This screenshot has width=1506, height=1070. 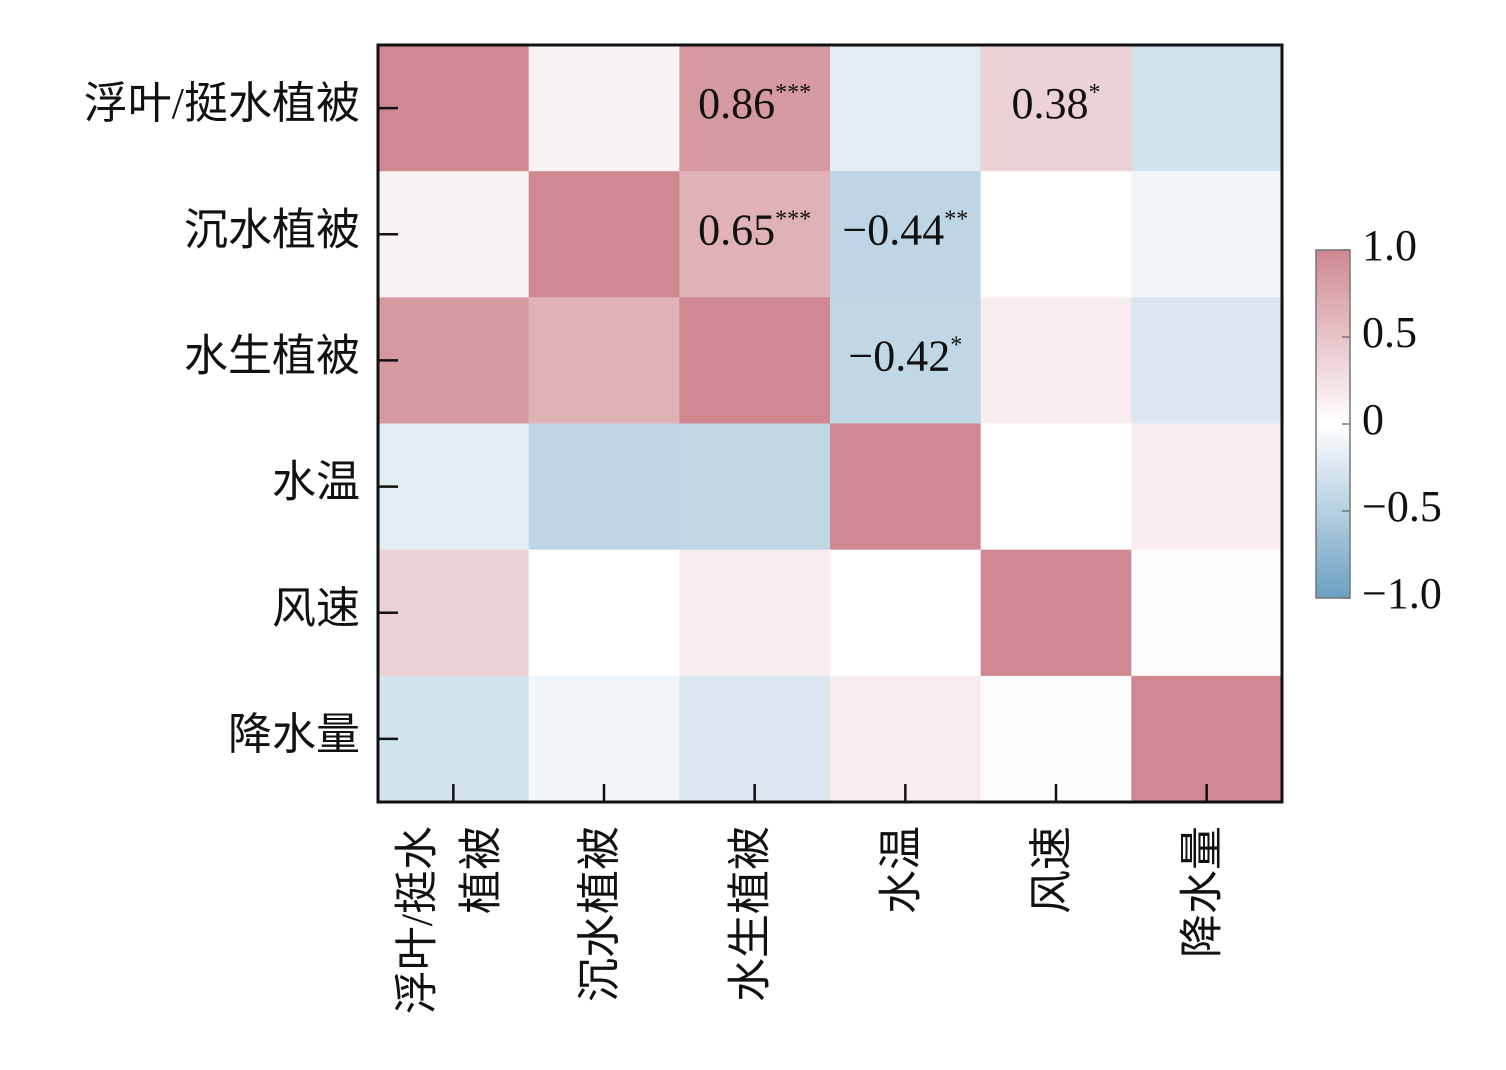 I want to click on y-tick-label: 水生植被, so click(x=272, y=356).